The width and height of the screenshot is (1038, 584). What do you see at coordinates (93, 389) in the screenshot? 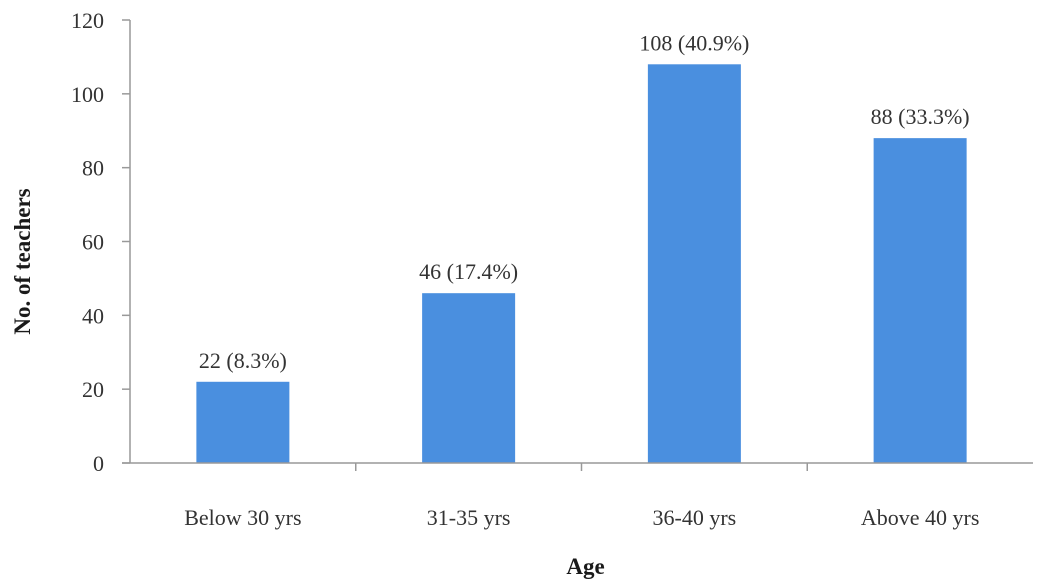
I see `y-tick-label: 20` at bounding box center [93, 389].